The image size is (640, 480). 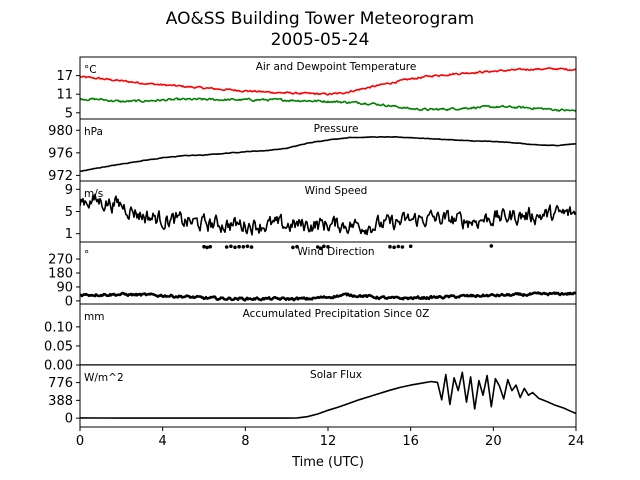 What do you see at coordinates (64, 76) in the screenshot?
I see `y-tick-label: 17` at bounding box center [64, 76].